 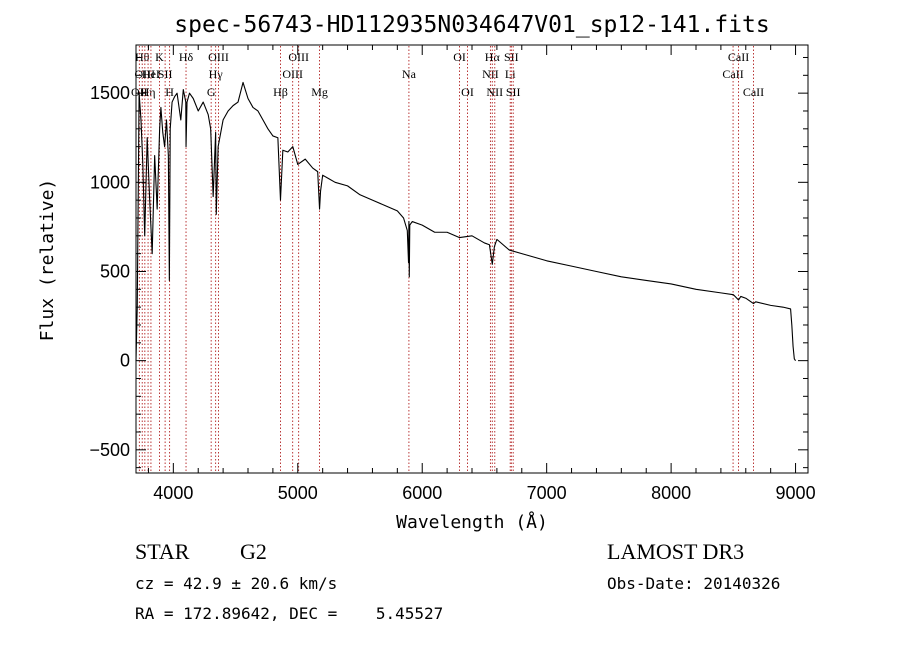 What do you see at coordinates (125, 361) in the screenshot?
I see `y-tick-label: 0` at bounding box center [125, 361].